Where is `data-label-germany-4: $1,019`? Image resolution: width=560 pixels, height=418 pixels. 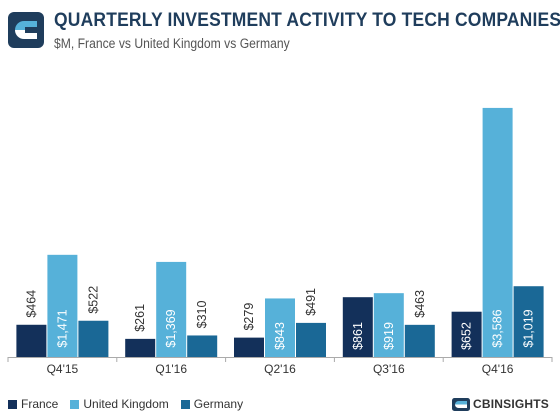
data-label-germany-4: $1,019 is located at coordinates (529, 328).